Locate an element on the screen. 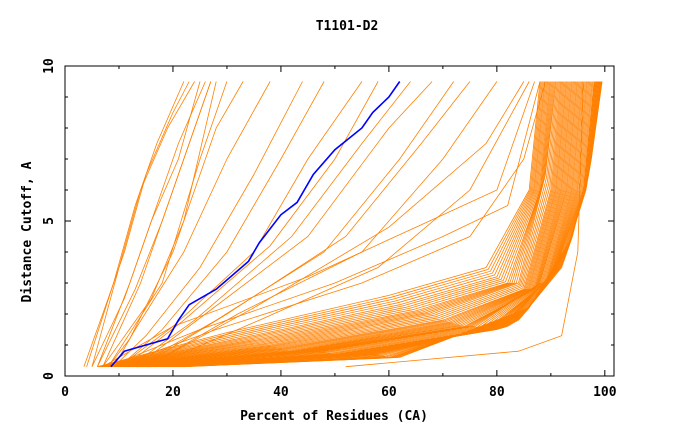 This screenshot has width=680, height=440. x-tick-label: 80 is located at coordinates (497, 392).